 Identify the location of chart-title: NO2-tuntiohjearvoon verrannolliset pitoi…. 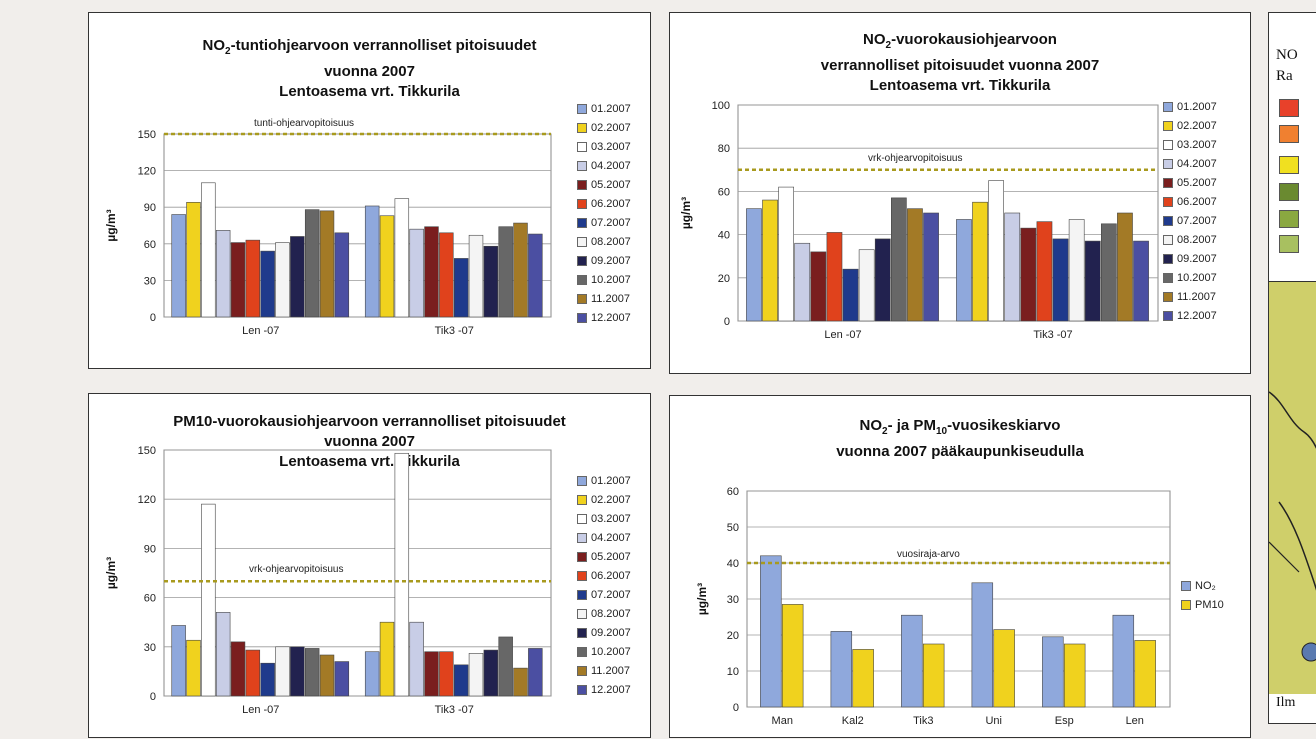
(369, 69).